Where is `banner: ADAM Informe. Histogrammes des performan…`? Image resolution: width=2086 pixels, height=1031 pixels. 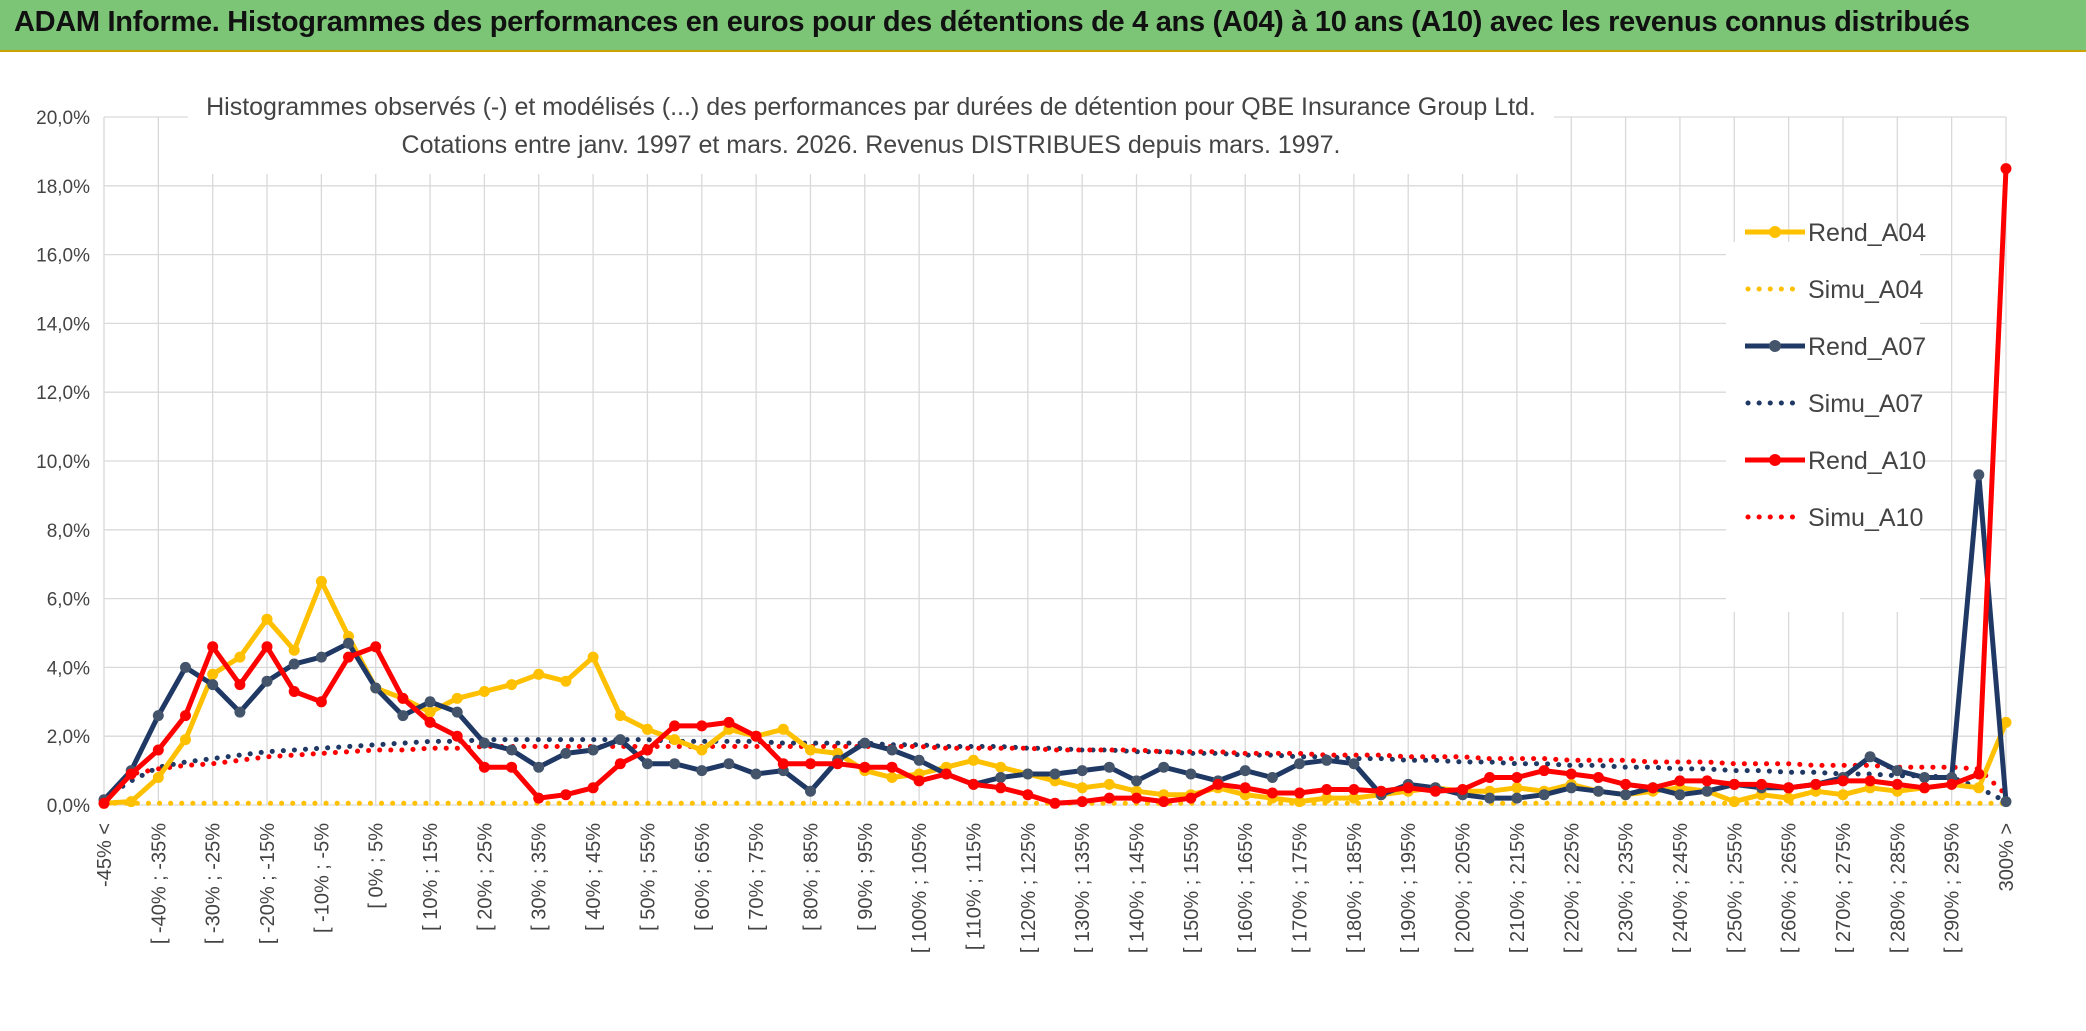 banner: ADAM Informe. Histogrammes des performan… is located at coordinates (1043, 26).